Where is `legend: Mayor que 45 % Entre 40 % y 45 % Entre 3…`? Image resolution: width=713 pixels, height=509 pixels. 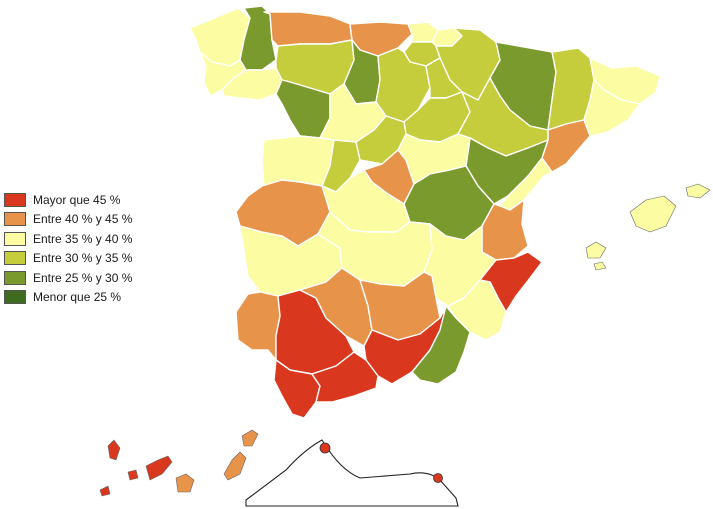 legend: Mayor que 45 % Entre 40 % y 45 % Entre 3… is located at coordinates (84, 248).